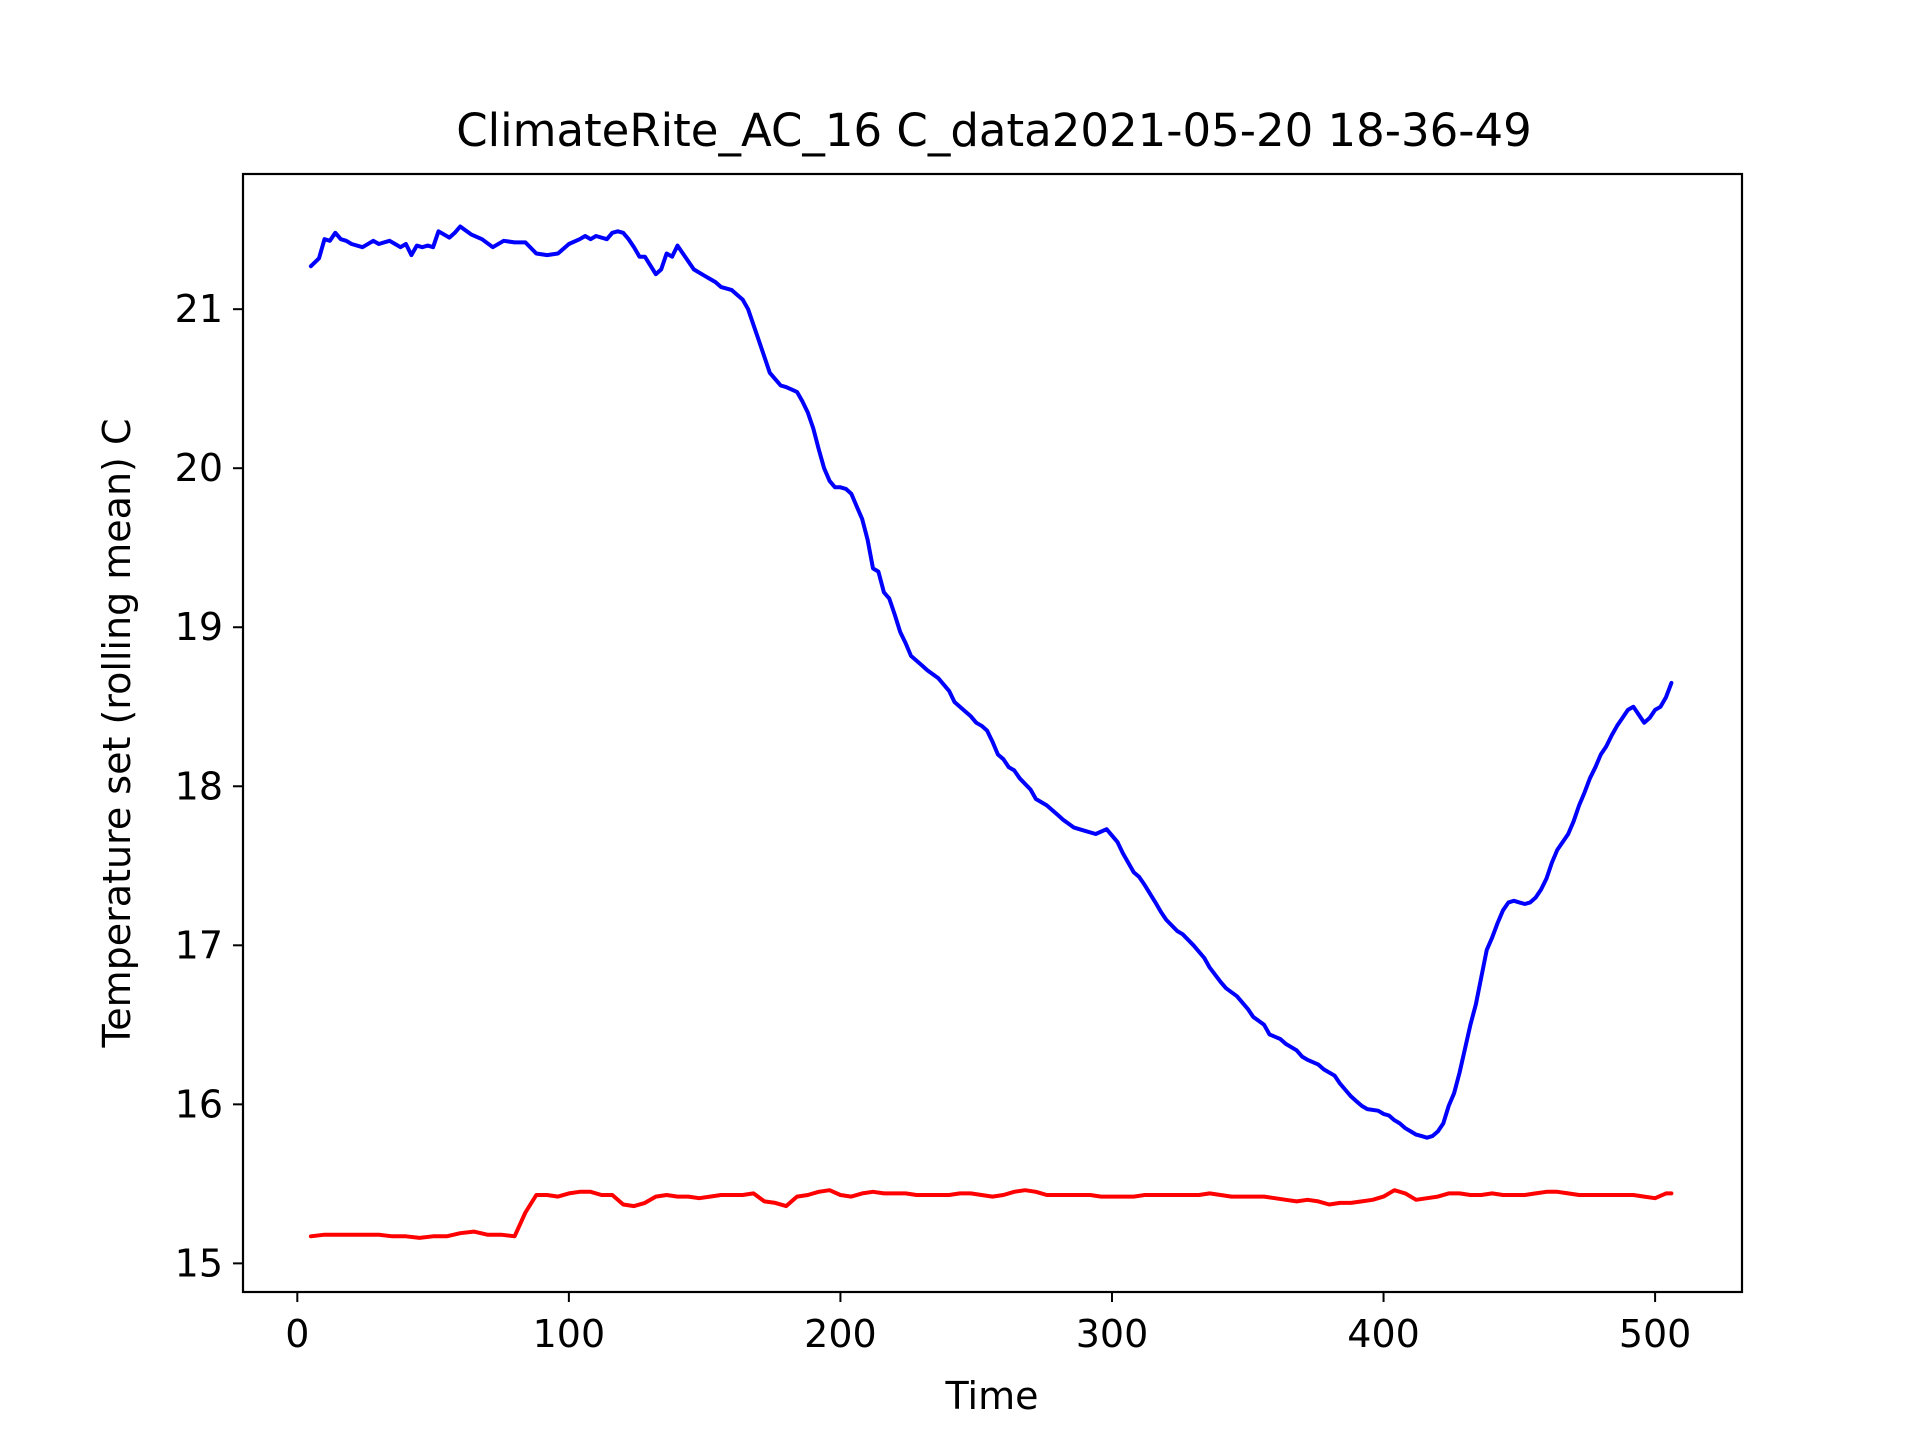  I want to click on x-axis: 0 100 200 300 400 500, so click(988, 1324).